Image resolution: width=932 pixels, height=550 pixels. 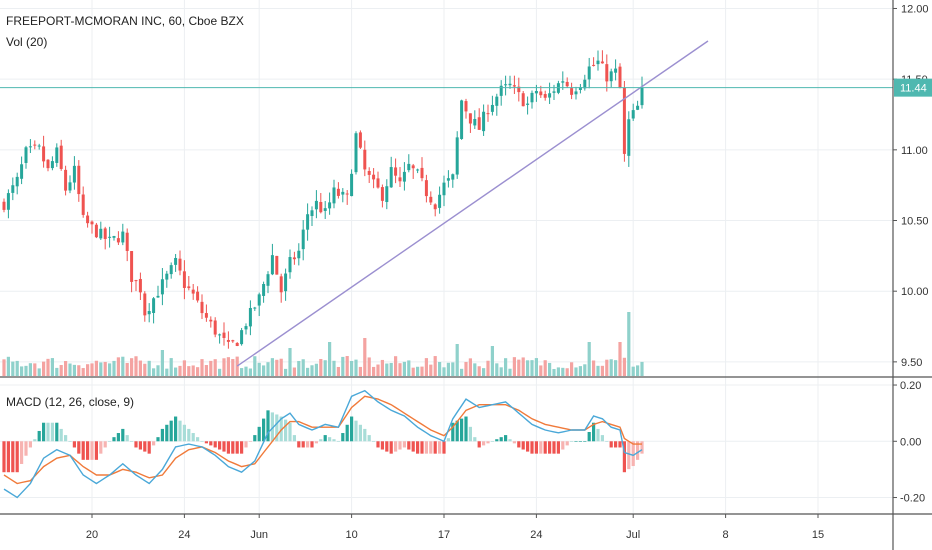 I want to click on last-price-tag, so click(x=913, y=87).